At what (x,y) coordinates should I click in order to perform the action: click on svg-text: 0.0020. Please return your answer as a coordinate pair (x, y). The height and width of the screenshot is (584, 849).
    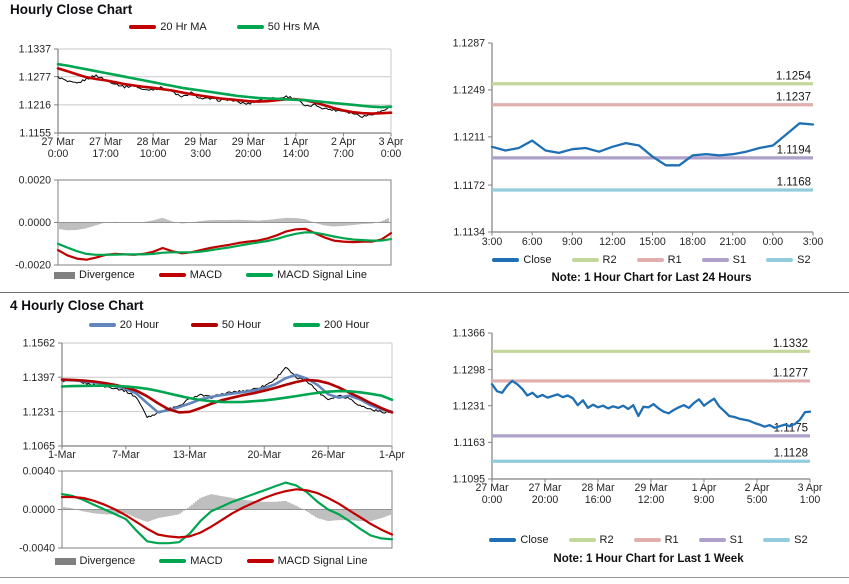
    Looking at the image, I should click on (35, 181).